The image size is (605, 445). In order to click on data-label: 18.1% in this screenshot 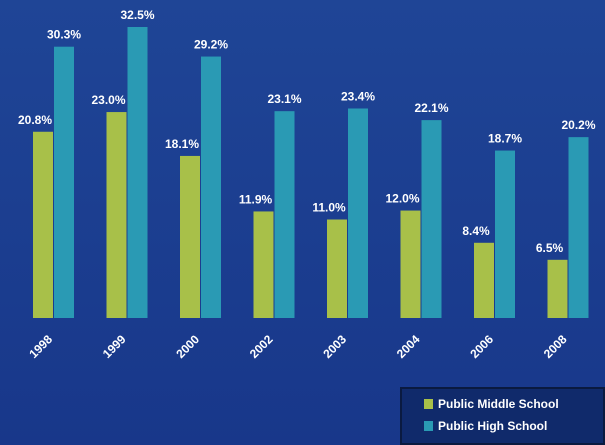, I will do `click(182, 144)`.